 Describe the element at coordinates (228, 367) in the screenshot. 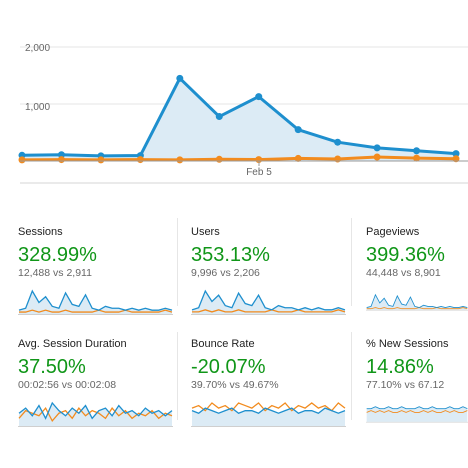

I see `metric-change-value: -20.07%` at that location.